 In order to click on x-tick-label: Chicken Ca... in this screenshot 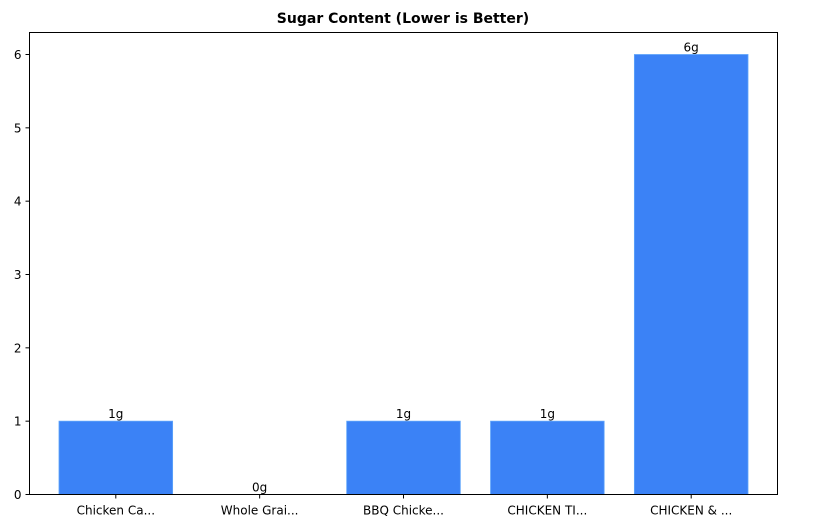, I will do `click(116, 511)`.